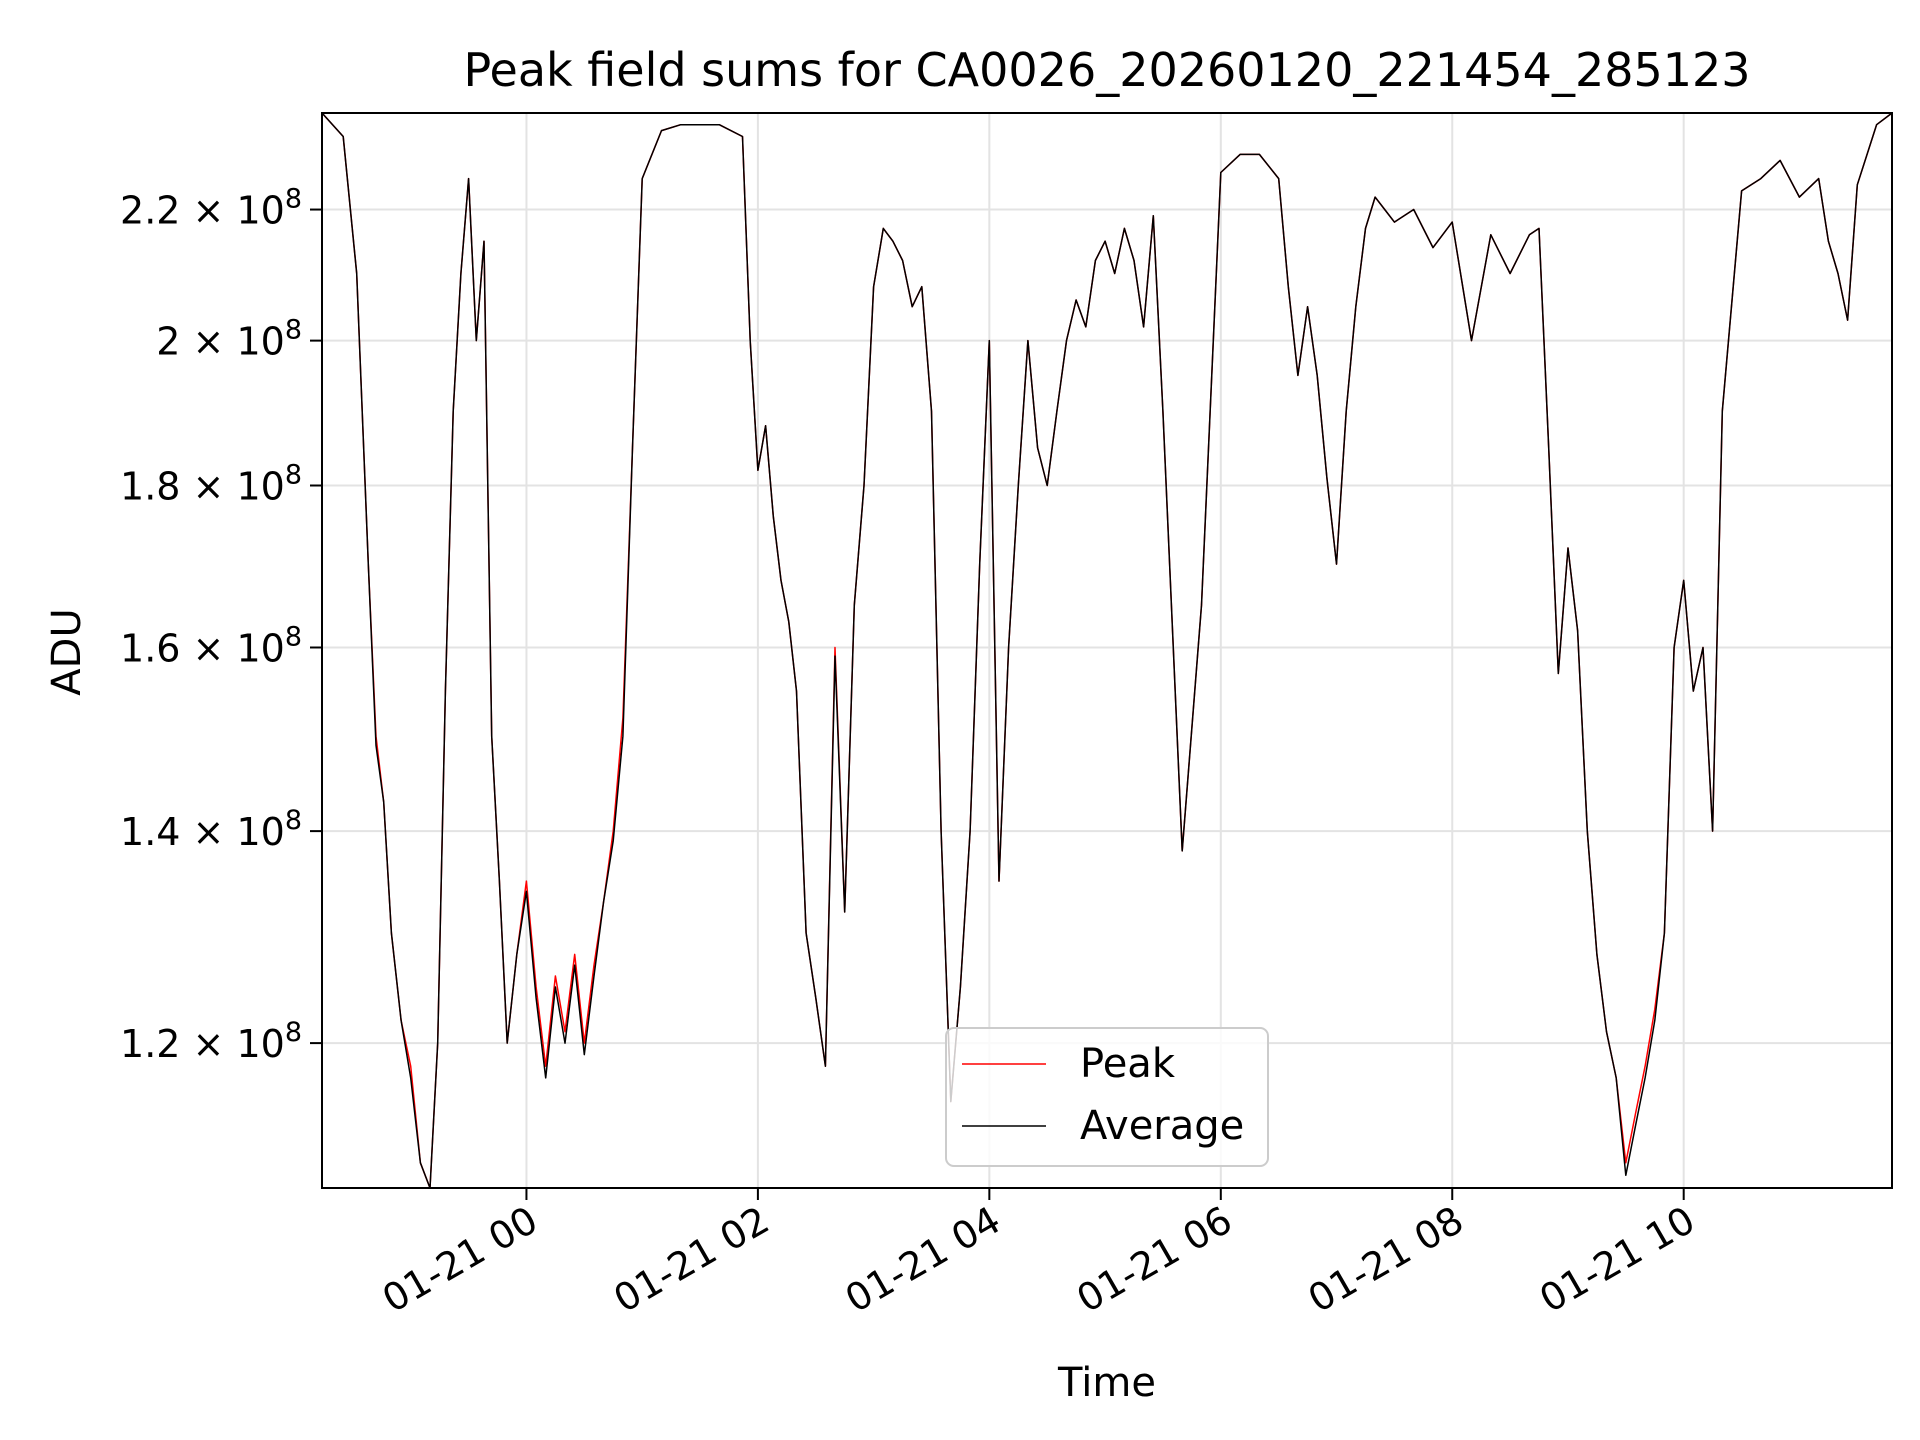 This screenshot has height=1440, width=1920. Describe the element at coordinates (211, 645) in the screenshot. I see `y-tick-label: 1.6 × 108` at that location.